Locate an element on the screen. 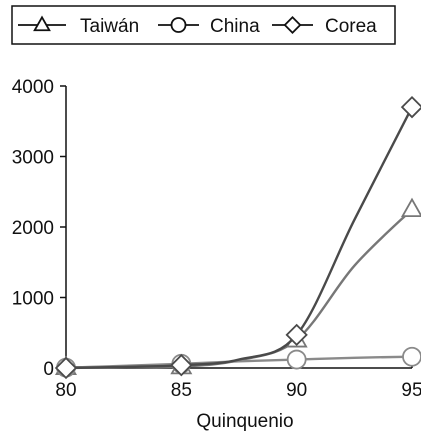  legend-item-taiwán: Taiwán is located at coordinates (78, 26).